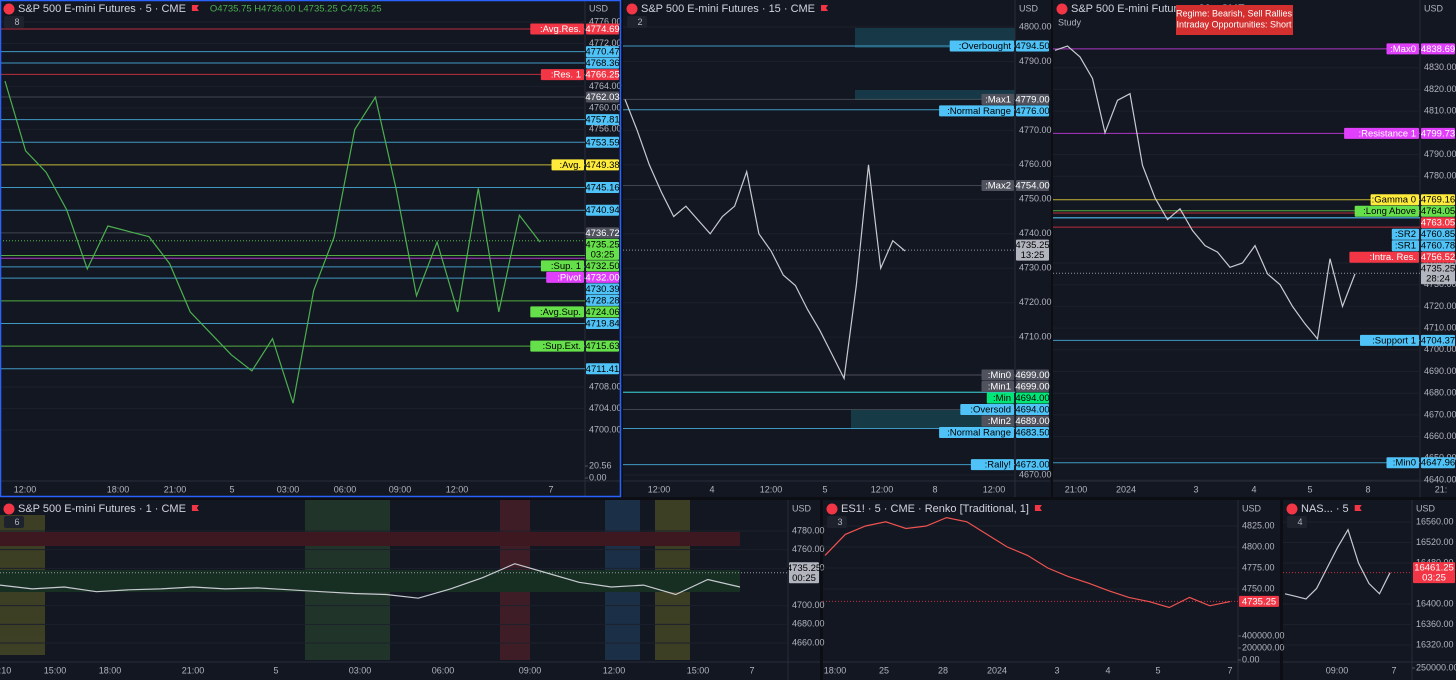  Describe the element at coordinates (560, 29) in the screenshot. I see `level-name: :Avg.Res.` at that location.